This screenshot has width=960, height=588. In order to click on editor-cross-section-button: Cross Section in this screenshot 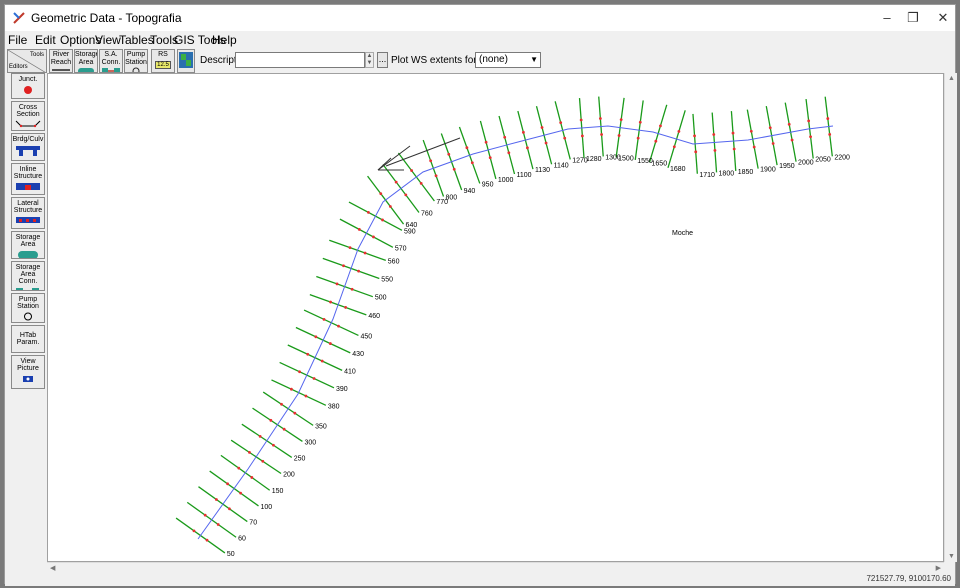, I will do `click(28, 116)`.